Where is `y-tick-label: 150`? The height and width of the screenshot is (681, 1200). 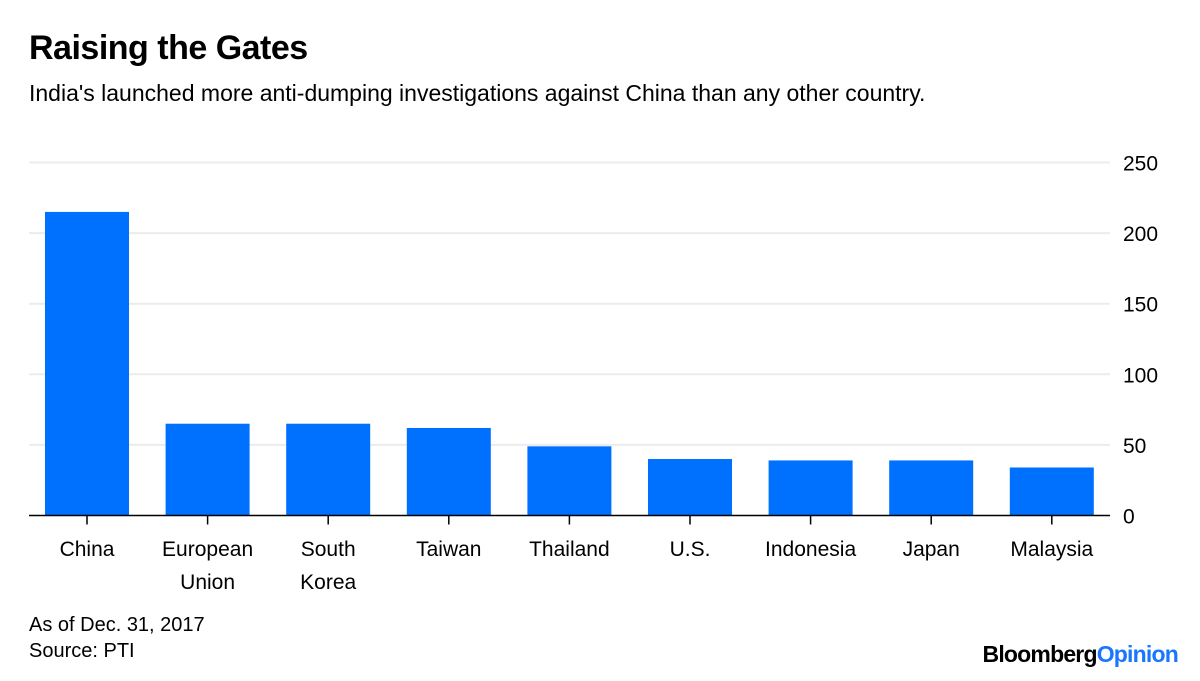 y-tick-label: 150 is located at coordinates (1140, 305).